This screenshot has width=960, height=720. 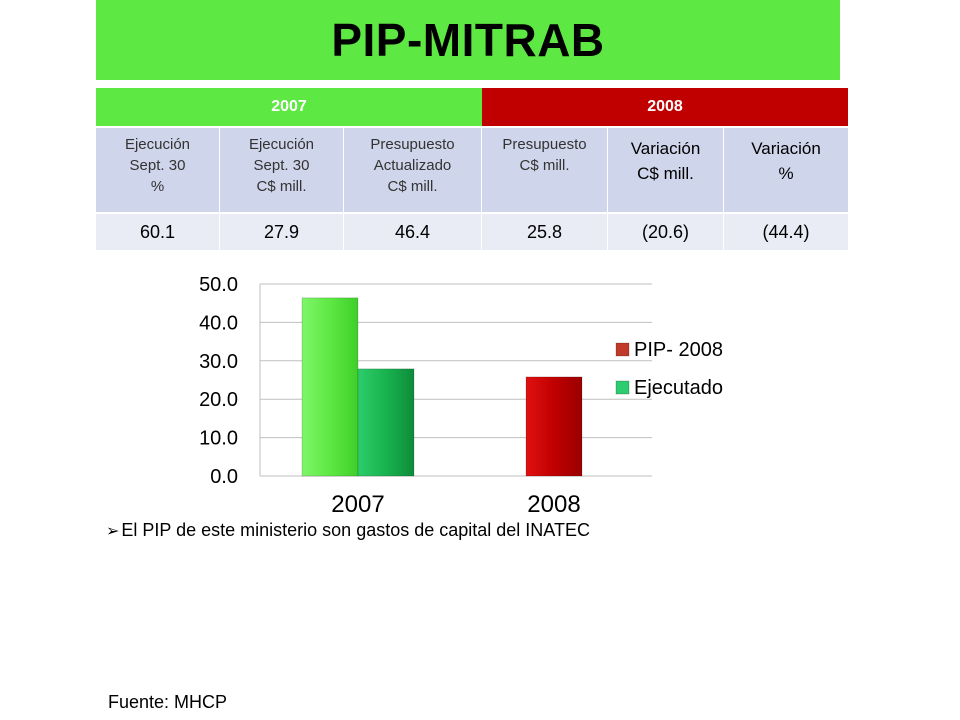 I want to click on col-header-presupuesto: Presupuesto C$ mill., so click(x=545, y=170).